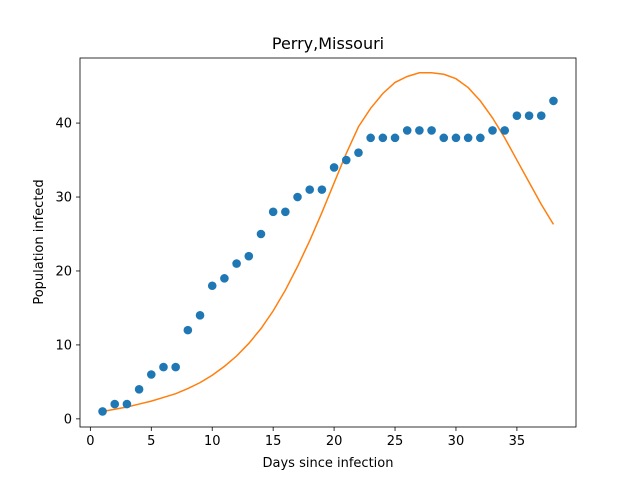  Describe the element at coordinates (39, 241) in the screenshot. I see `y-axis-label: Population infected` at that location.